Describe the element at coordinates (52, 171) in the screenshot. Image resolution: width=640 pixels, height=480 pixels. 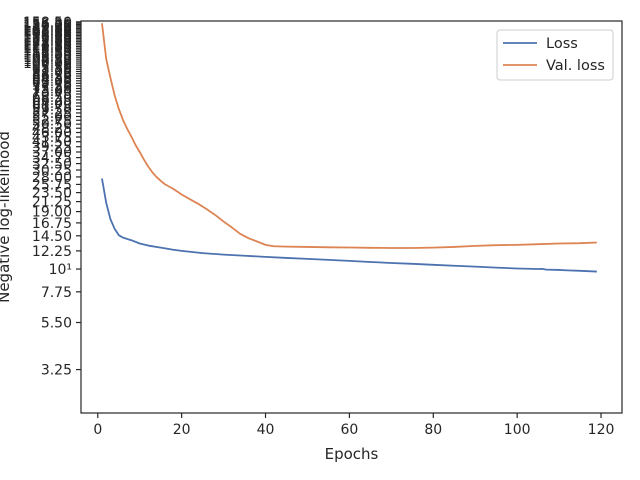
I see `y-tick-label: 30.25` at that location.